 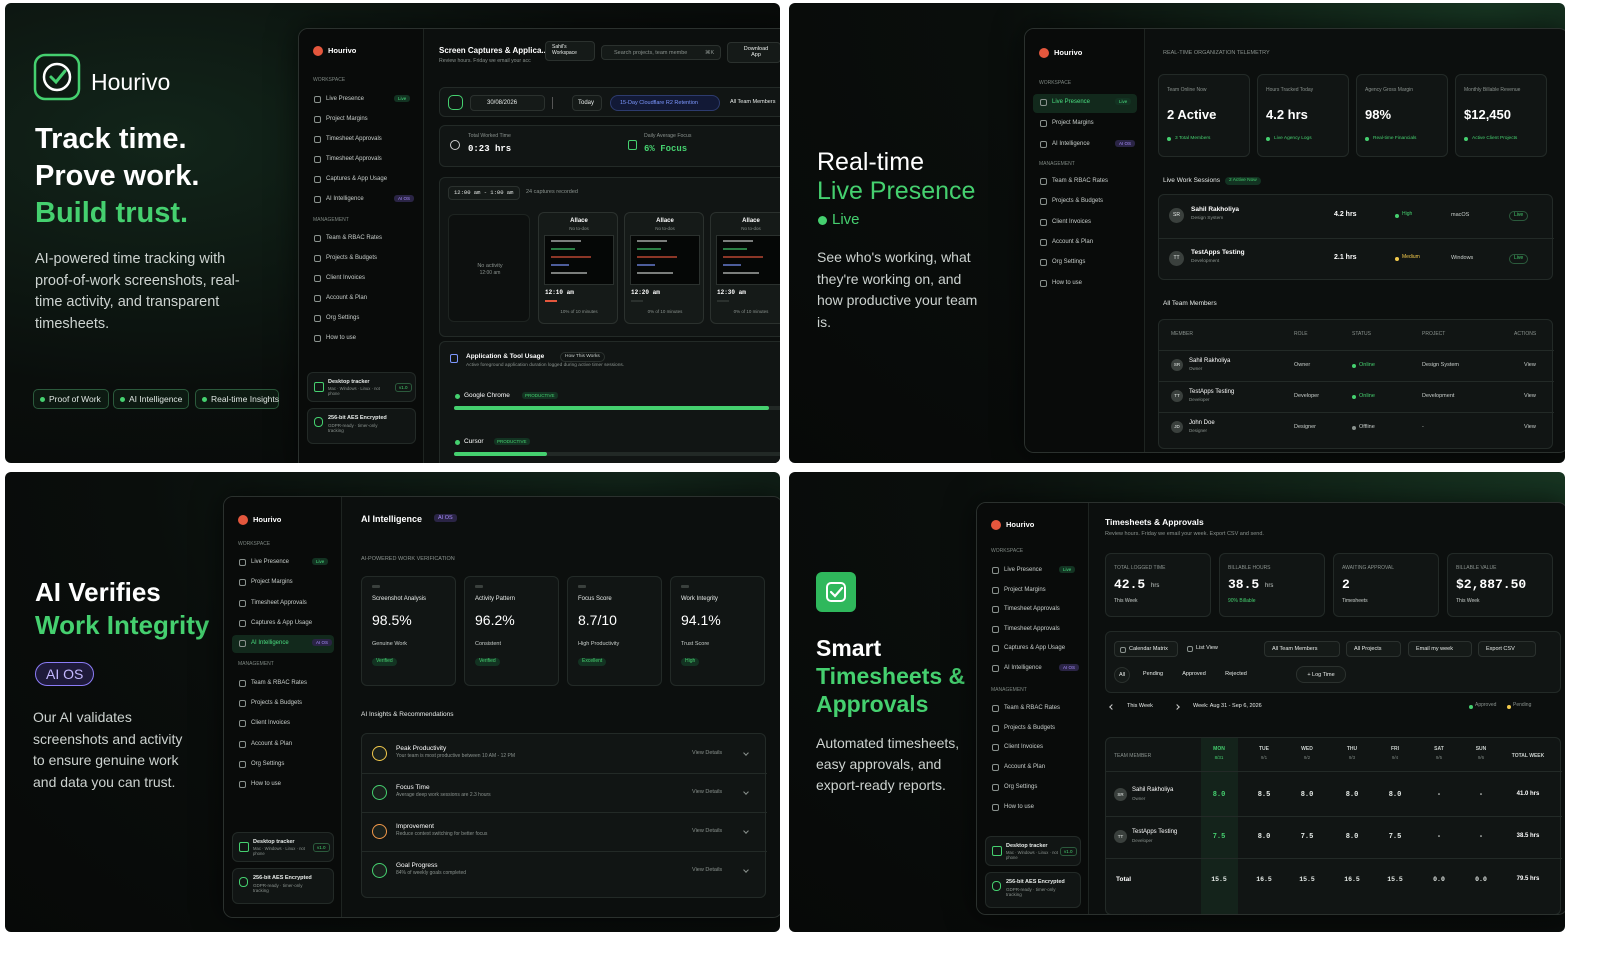 What do you see at coordinates (1321, 674) in the screenshot?
I see `log-time-button: + Log Time` at bounding box center [1321, 674].